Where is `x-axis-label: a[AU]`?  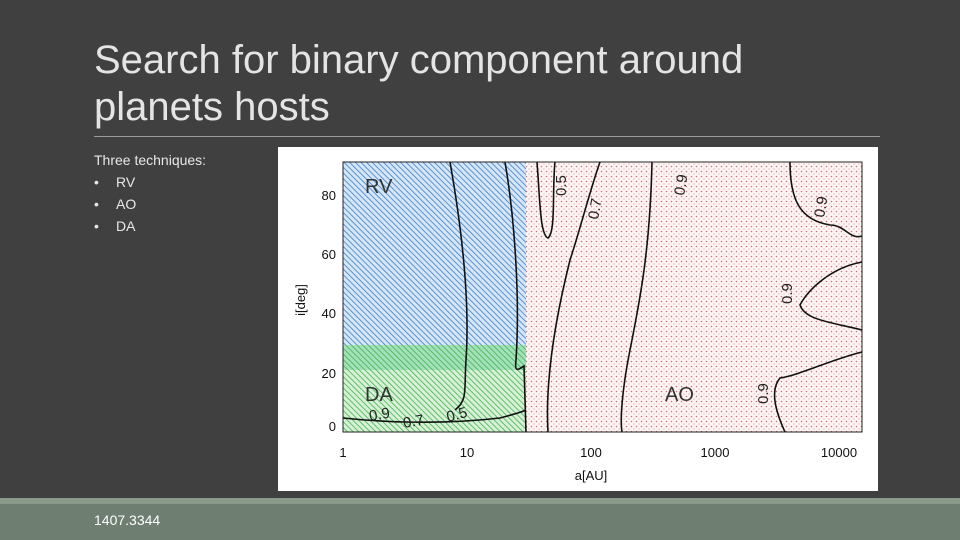 x-axis-label: a[AU] is located at coordinates (591, 475).